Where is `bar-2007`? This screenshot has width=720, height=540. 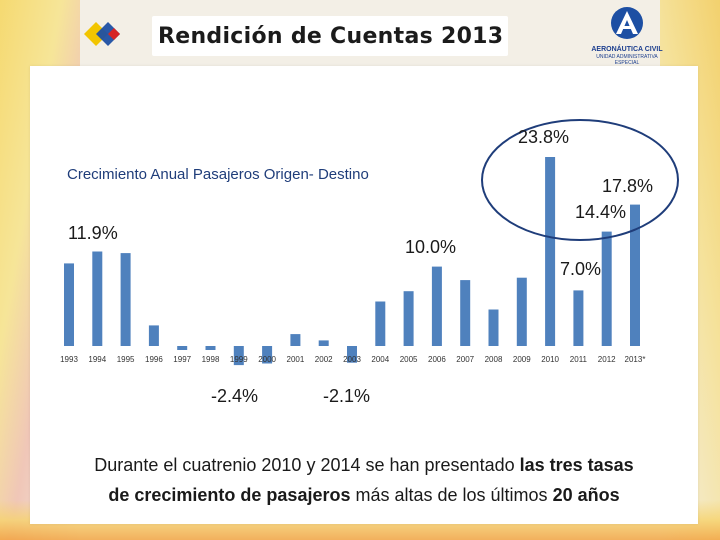 bar-2007 is located at coordinates (465, 313).